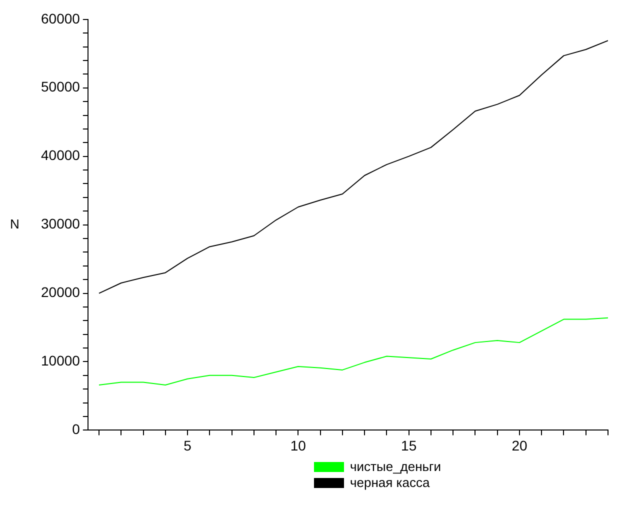 This screenshot has height=513, width=624. Describe the element at coordinates (76, 429) in the screenshot. I see `y-tick-label: 0` at that location.